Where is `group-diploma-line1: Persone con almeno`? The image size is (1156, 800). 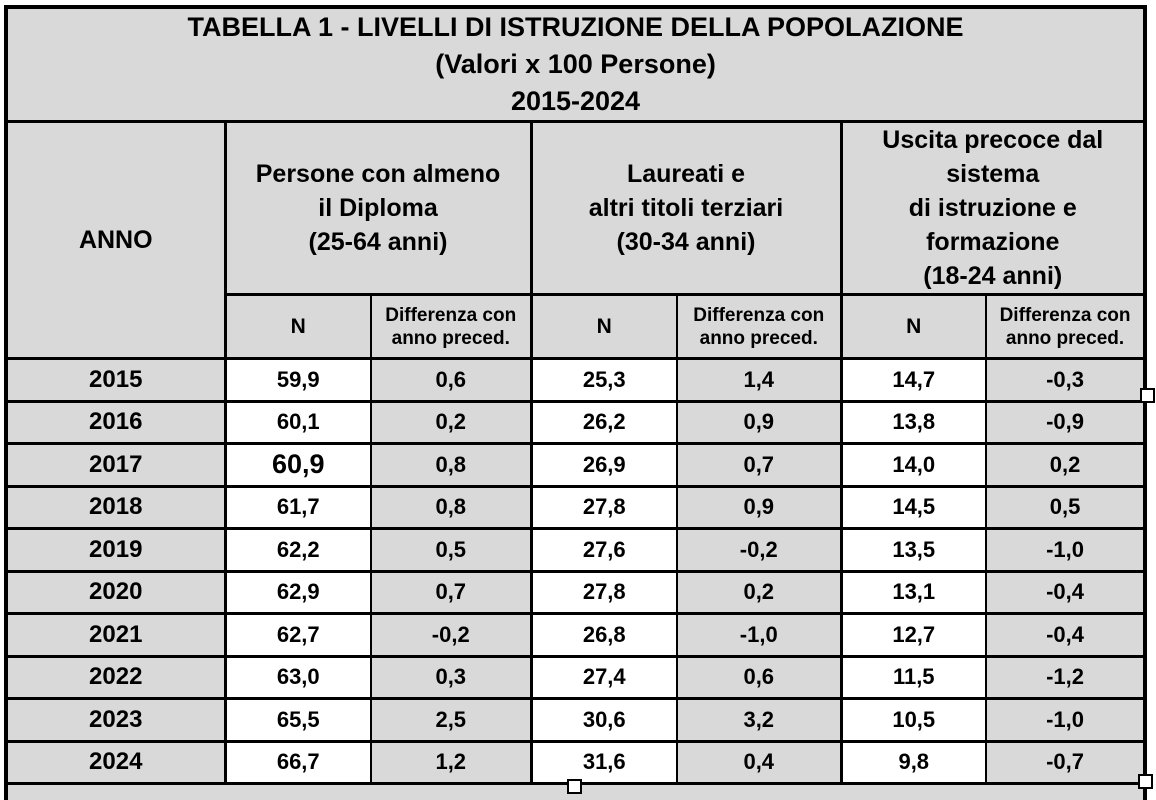 group-diploma-line1: Persone con almeno is located at coordinates (378, 174).